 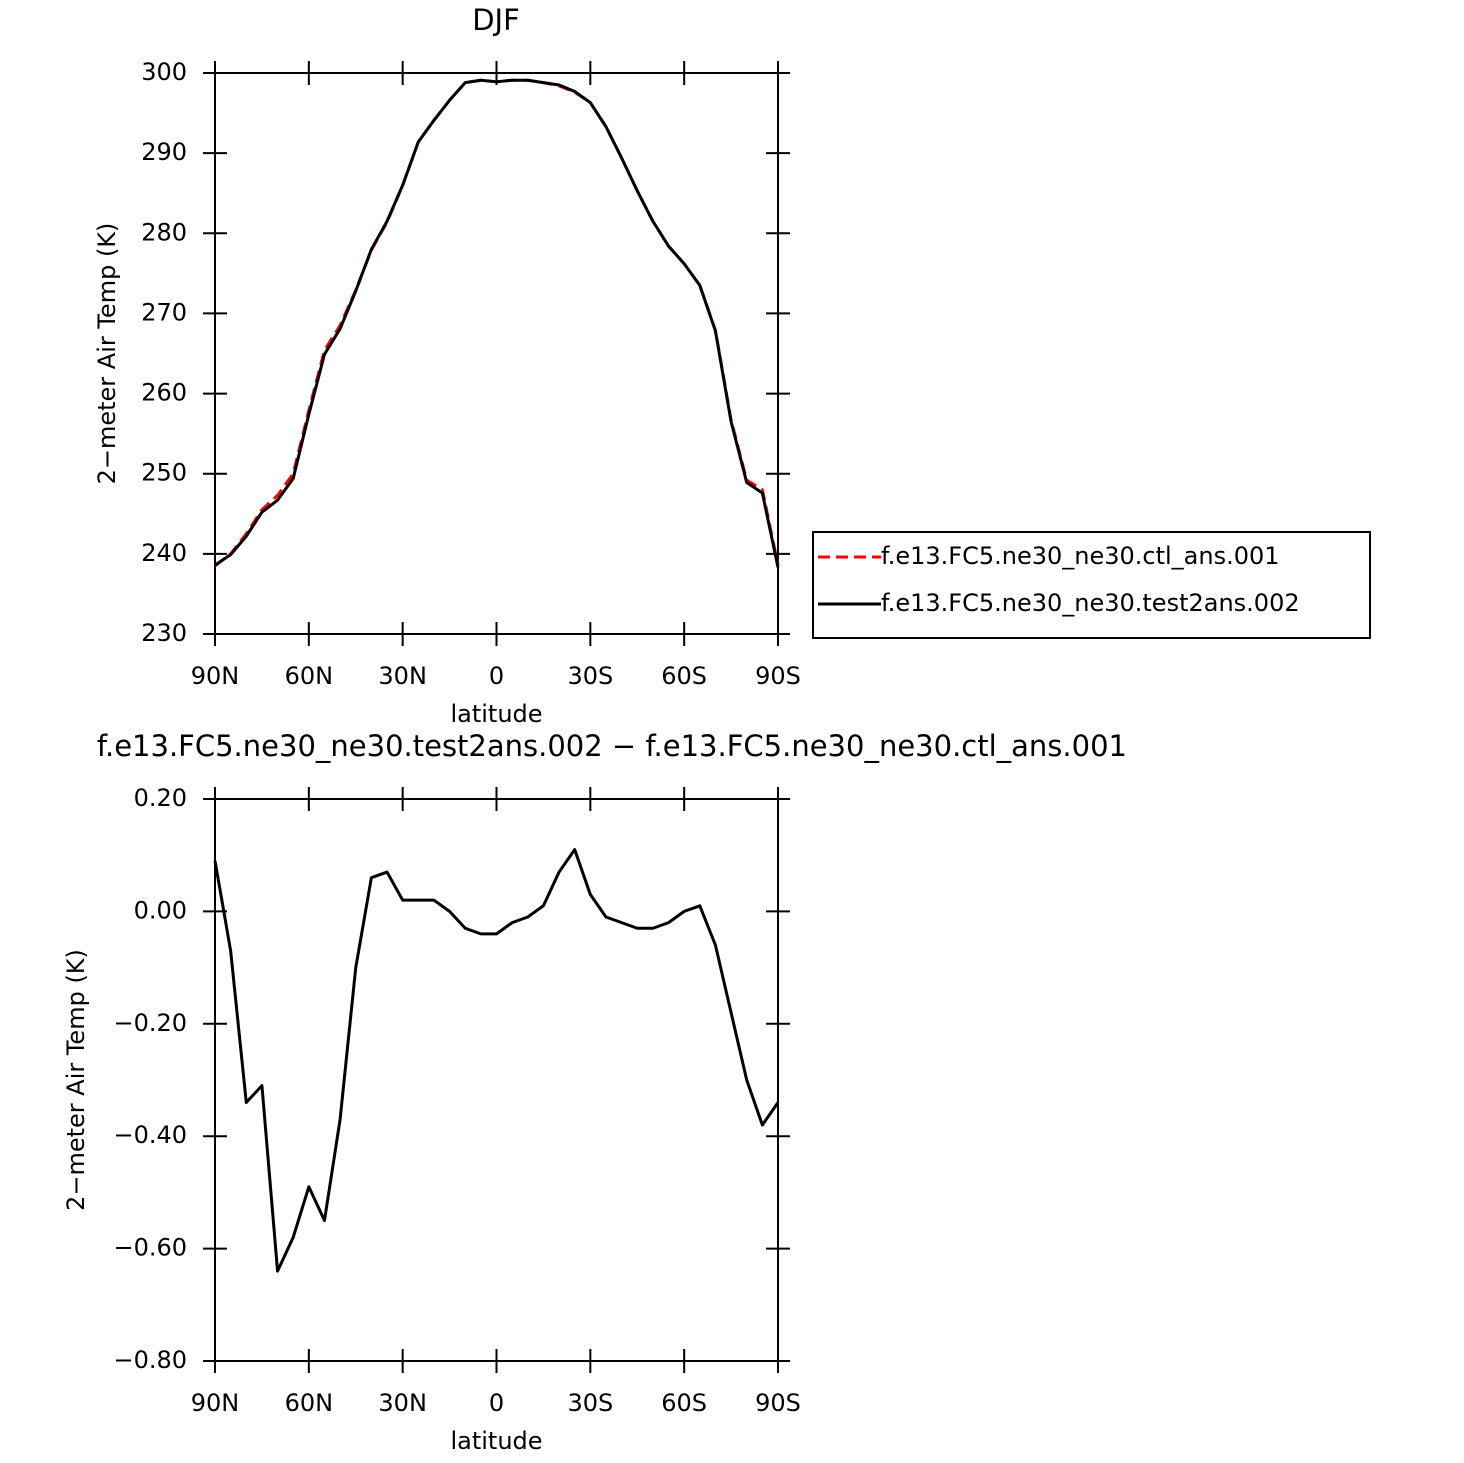 What do you see at coordinates (164, 152) in the screenshot?
I see `y-tick-label: 290` at bounding box center [164, 152].